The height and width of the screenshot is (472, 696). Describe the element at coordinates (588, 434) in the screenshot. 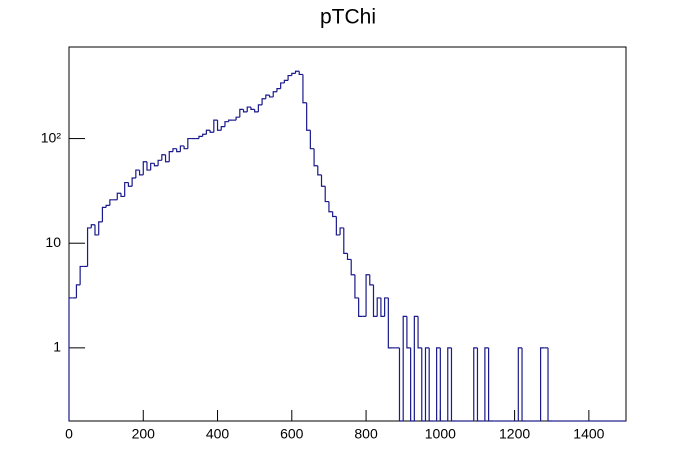

I see `x-tick-label: 1400` at that location.